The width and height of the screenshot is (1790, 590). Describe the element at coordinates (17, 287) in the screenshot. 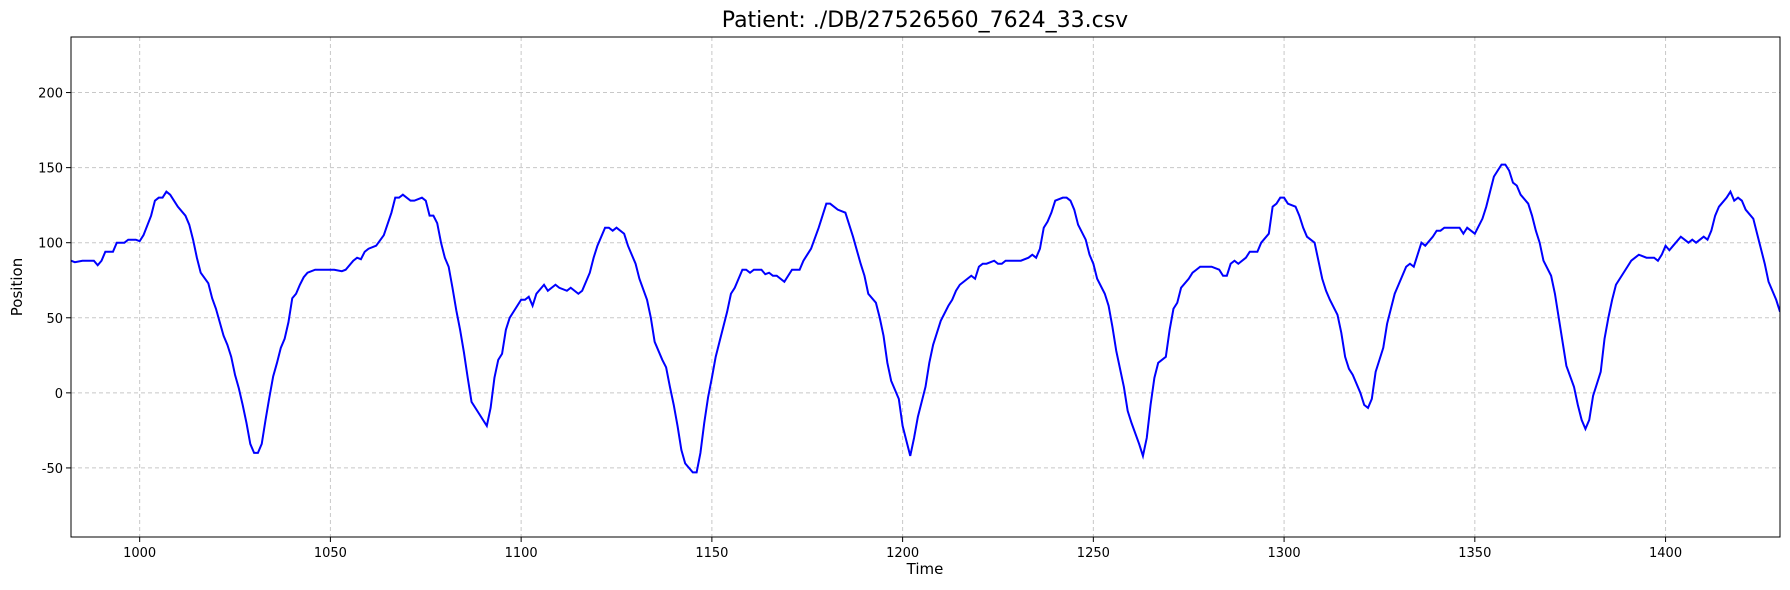

I see `y-axis-label: Position` at that location.